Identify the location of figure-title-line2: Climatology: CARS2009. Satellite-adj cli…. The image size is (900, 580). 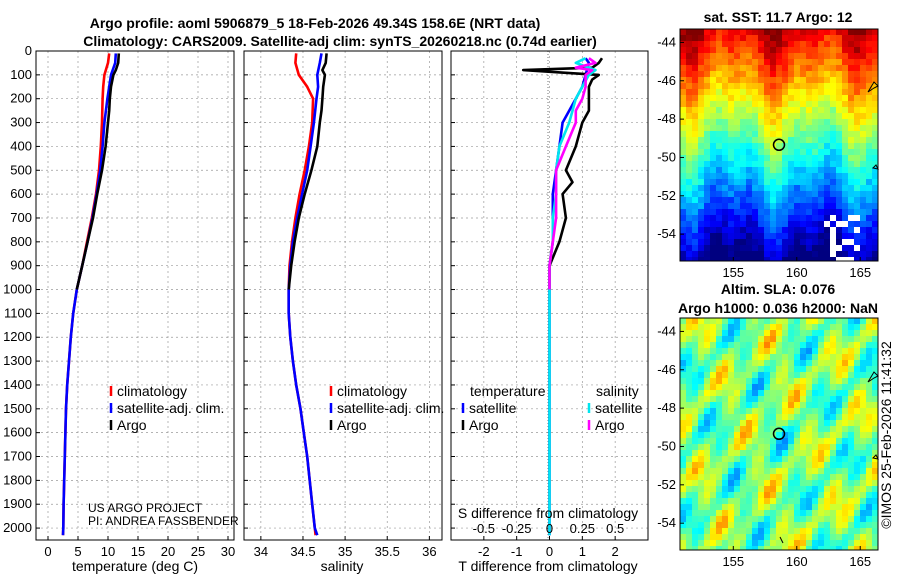
(340, 41).